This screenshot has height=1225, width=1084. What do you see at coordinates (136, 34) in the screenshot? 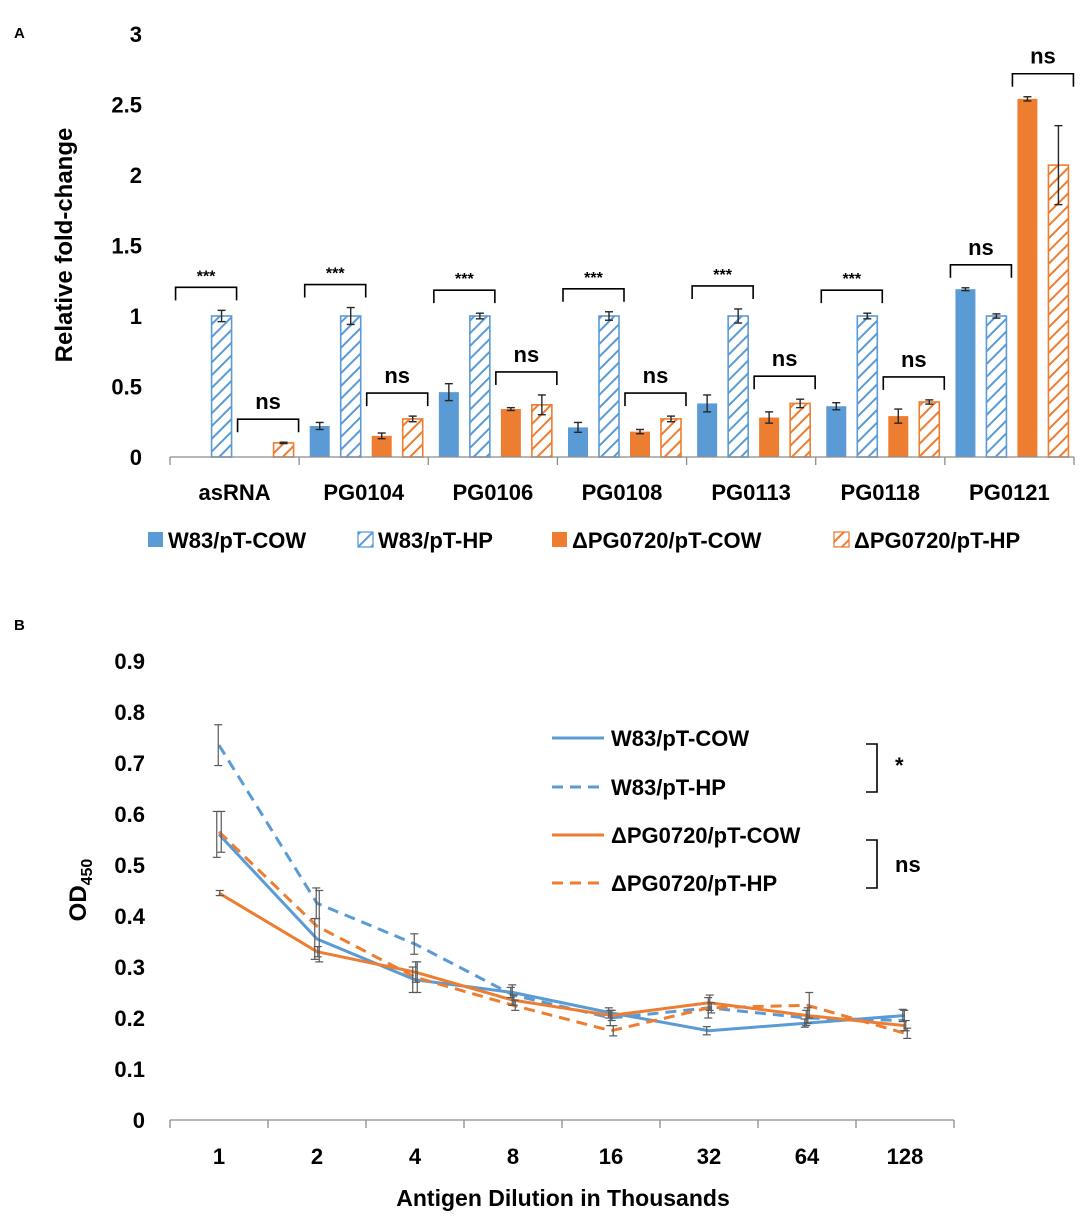
I see `panel-a-y-tick-label: 3` at bounding box center [136, 34].